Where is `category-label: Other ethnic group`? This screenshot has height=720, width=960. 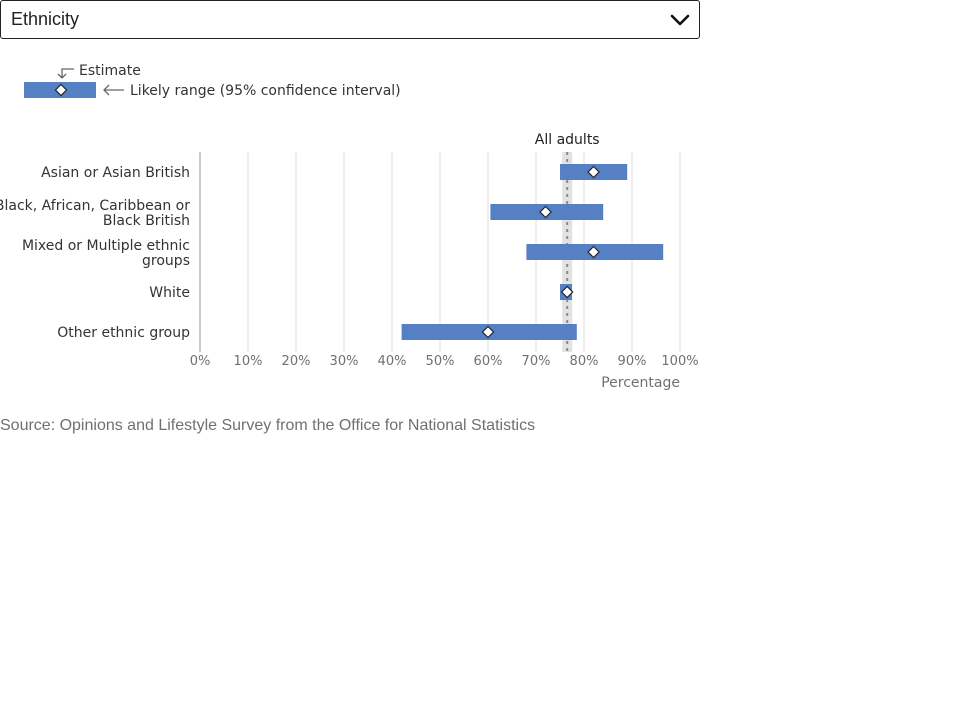
category-label: Other ethnic group is located at coordinates (123, 333).